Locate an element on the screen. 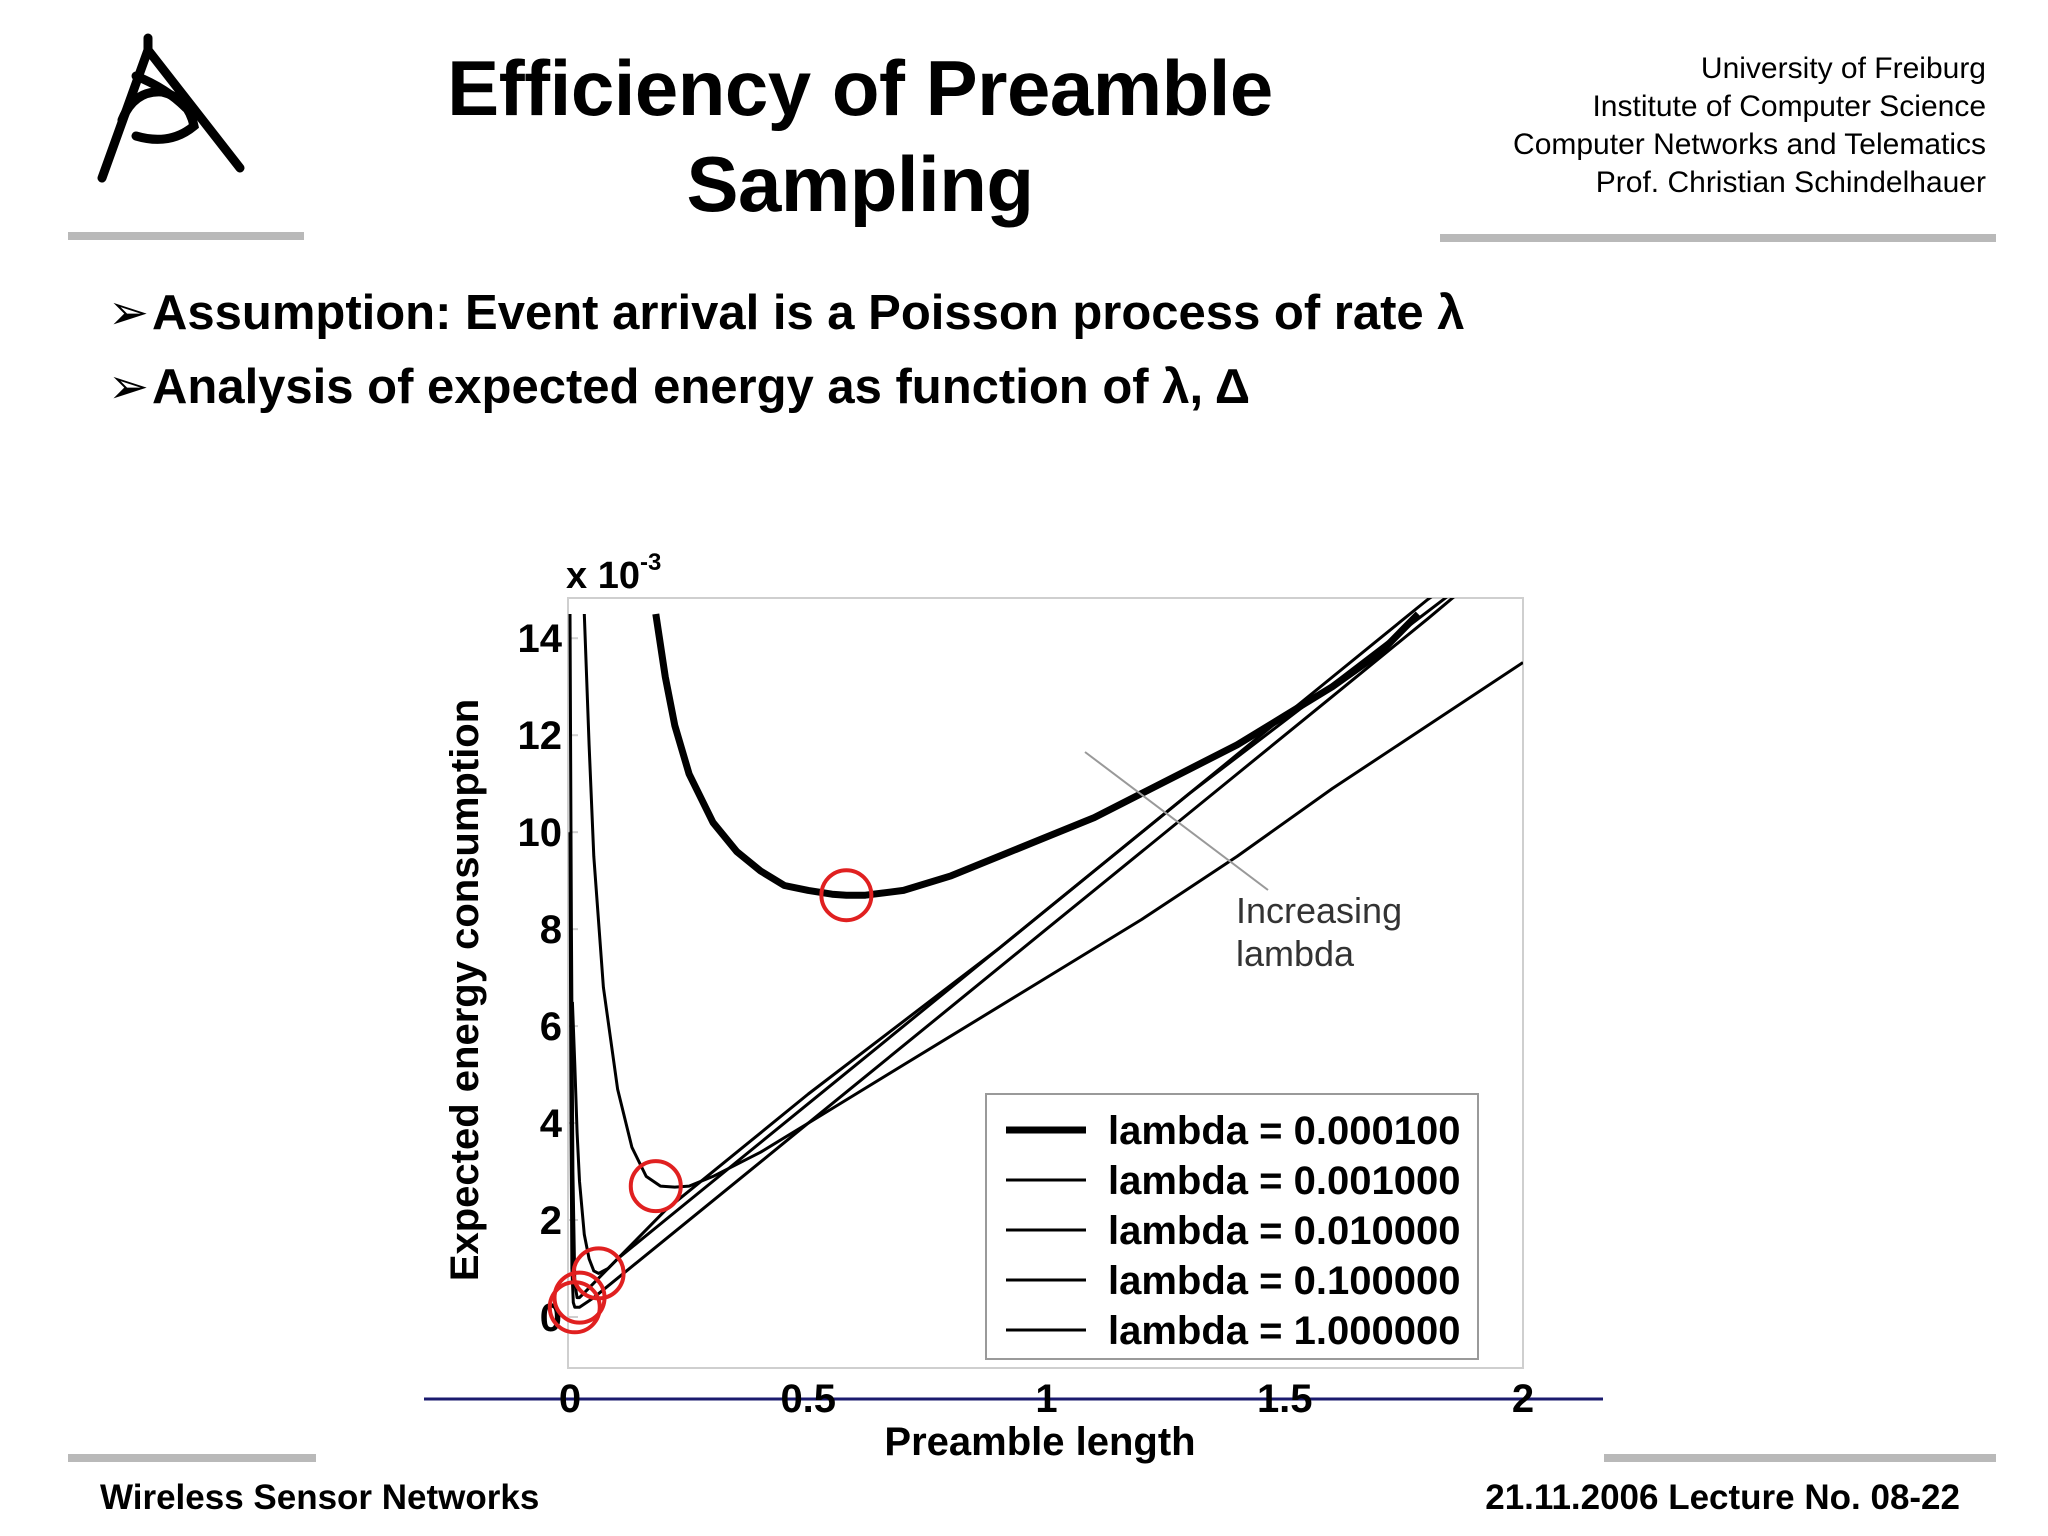 This screenshot has height=1536, width=2048. header-rule-left is located at coordinates (186, 236).